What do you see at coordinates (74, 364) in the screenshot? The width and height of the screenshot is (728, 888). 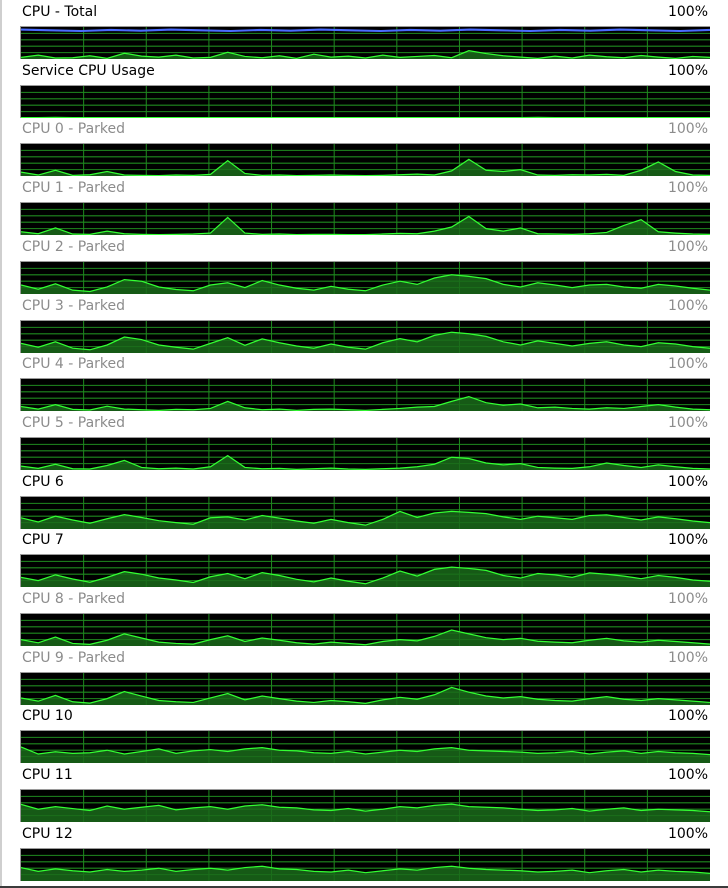 I see `cpu-chart-title: CPU 4 - Parked` at bounding box center [74, 364].